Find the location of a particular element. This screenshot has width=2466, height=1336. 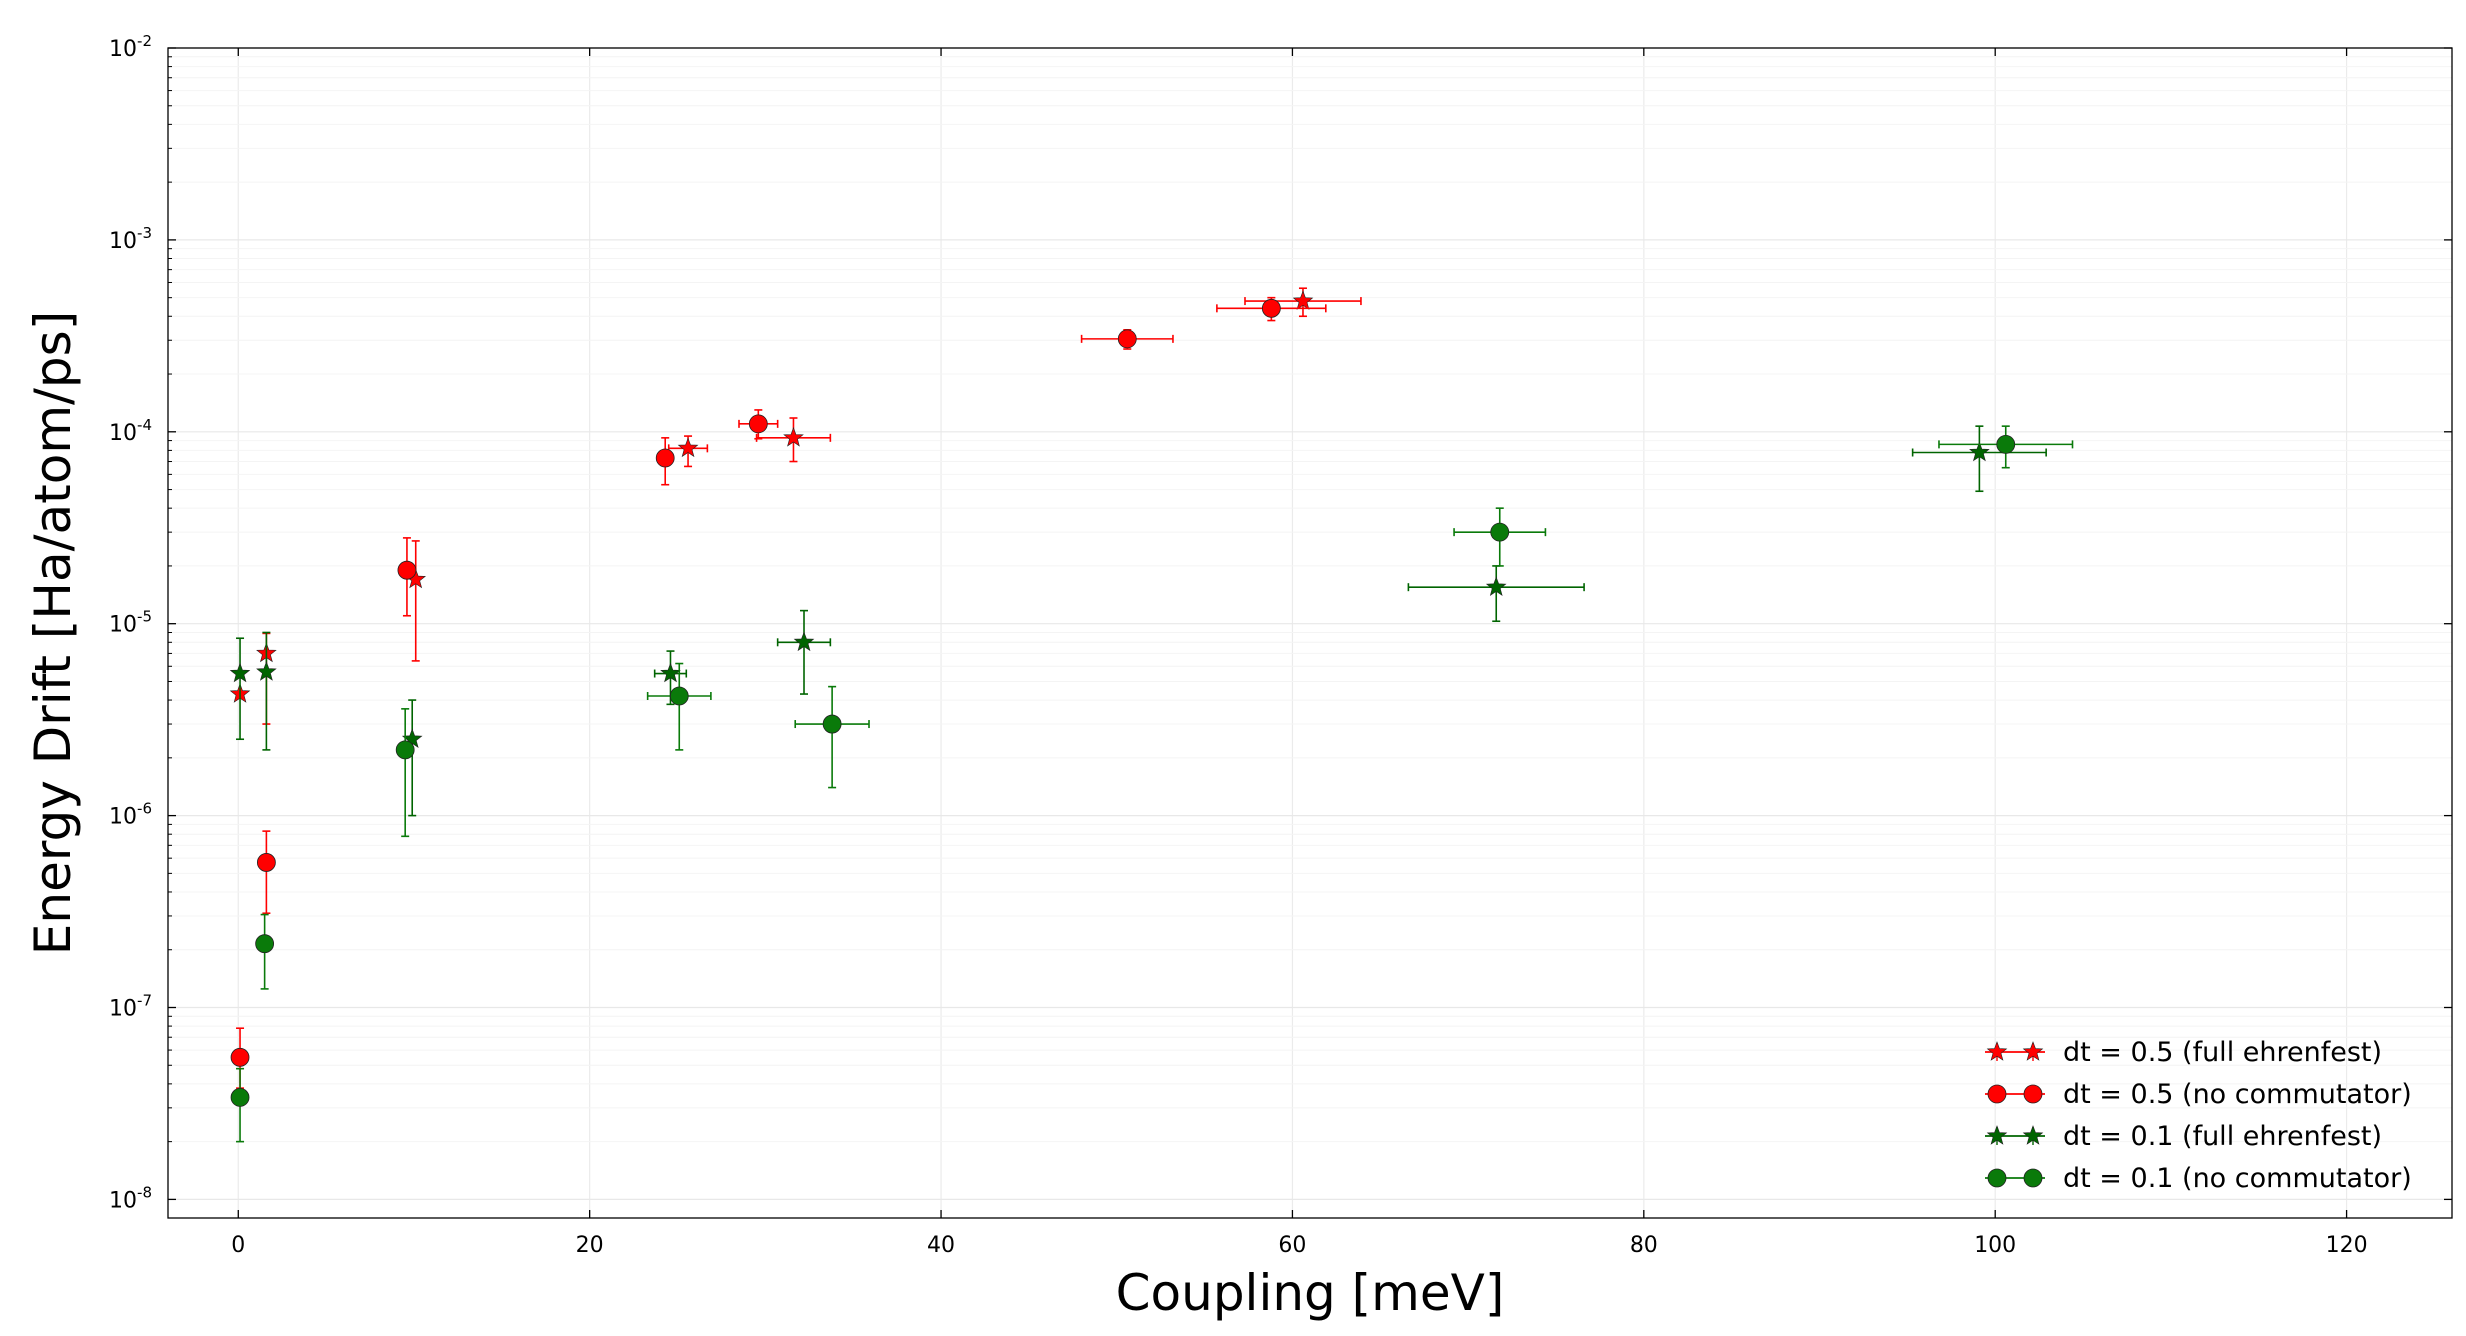

y-tick-label: 10⁻³ is located at coordinates (130, 239).